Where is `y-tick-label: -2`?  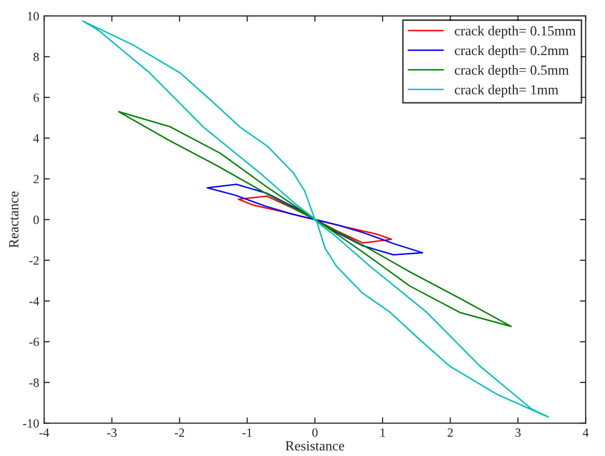 y-tick-label: -2 is located at coordinates (34, 260).